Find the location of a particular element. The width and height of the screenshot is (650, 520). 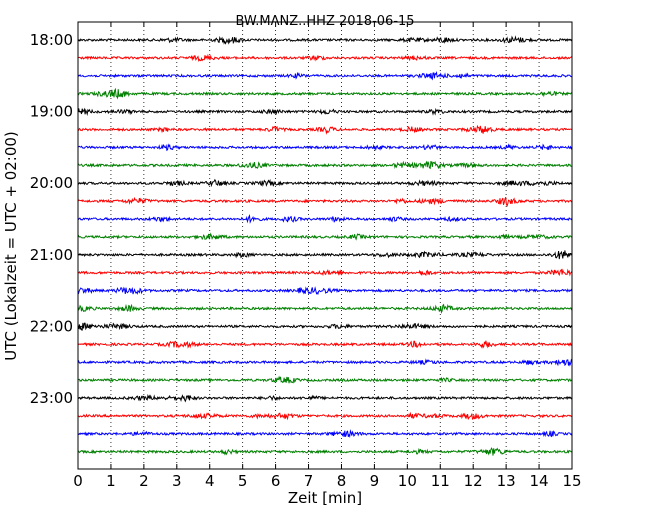

x-tick-label: 1 is located at coordinates (111, 481).